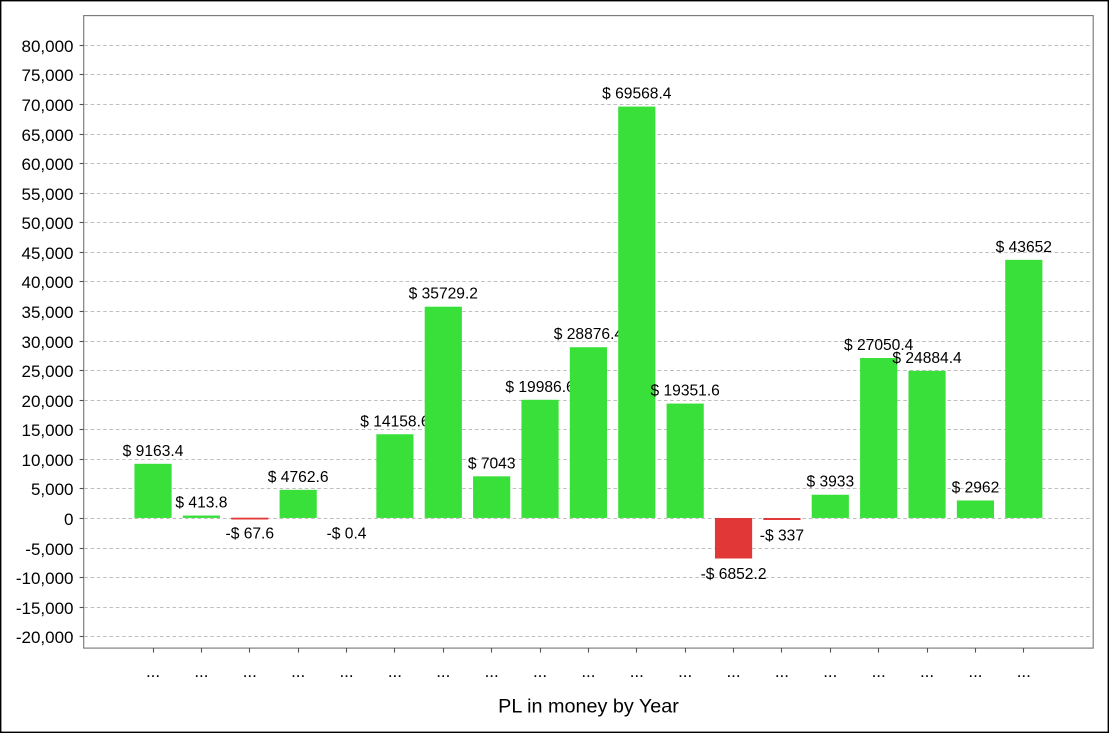 This screenshot has width=1109, height=733. What do you see at coordinates (637, 94) in the screenshot?
I see `svg-text: $ 69568.4` at bounding box center [637, 94].